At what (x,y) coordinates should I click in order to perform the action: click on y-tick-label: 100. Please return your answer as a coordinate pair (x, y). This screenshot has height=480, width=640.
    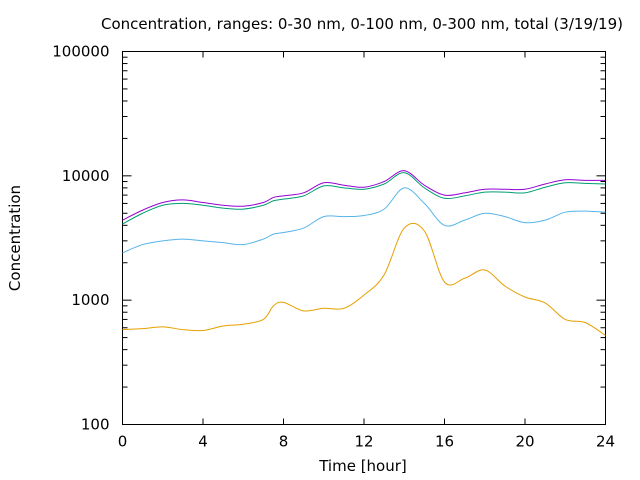
    Looking at the image, I should click on (95, 425).